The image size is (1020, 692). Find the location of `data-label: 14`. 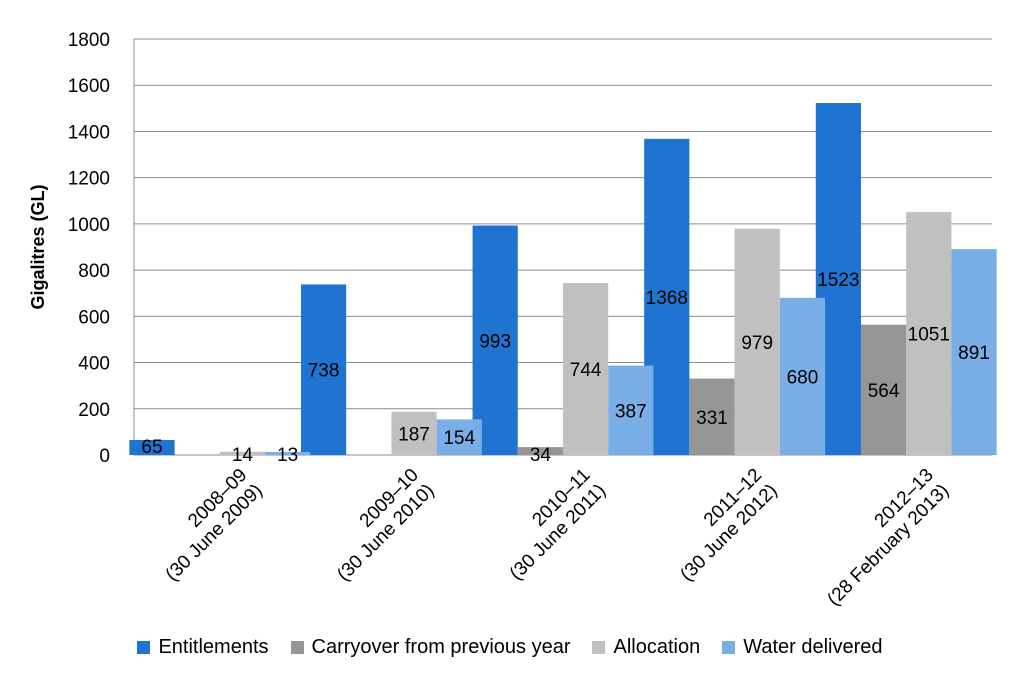

data-label: 14 is located at coordinates (243, 455).